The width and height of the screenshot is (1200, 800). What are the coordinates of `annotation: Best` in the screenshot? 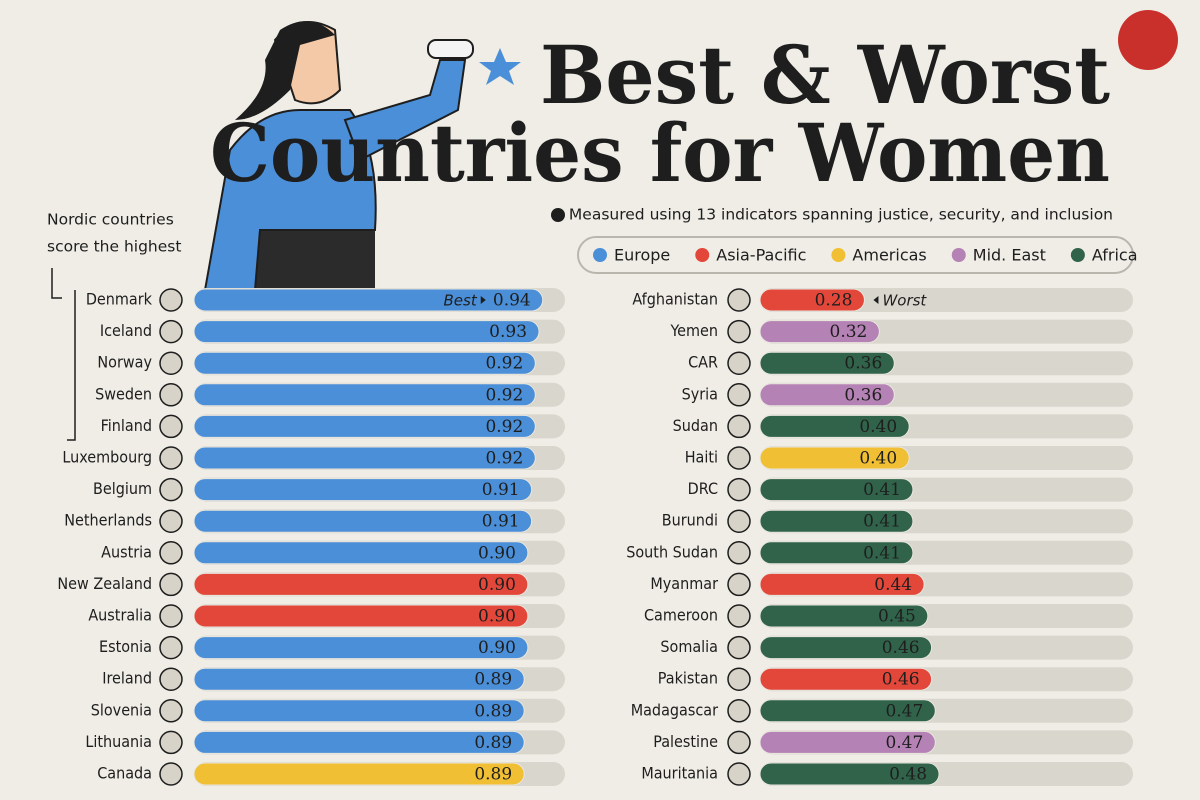 It's located at (461, 301).